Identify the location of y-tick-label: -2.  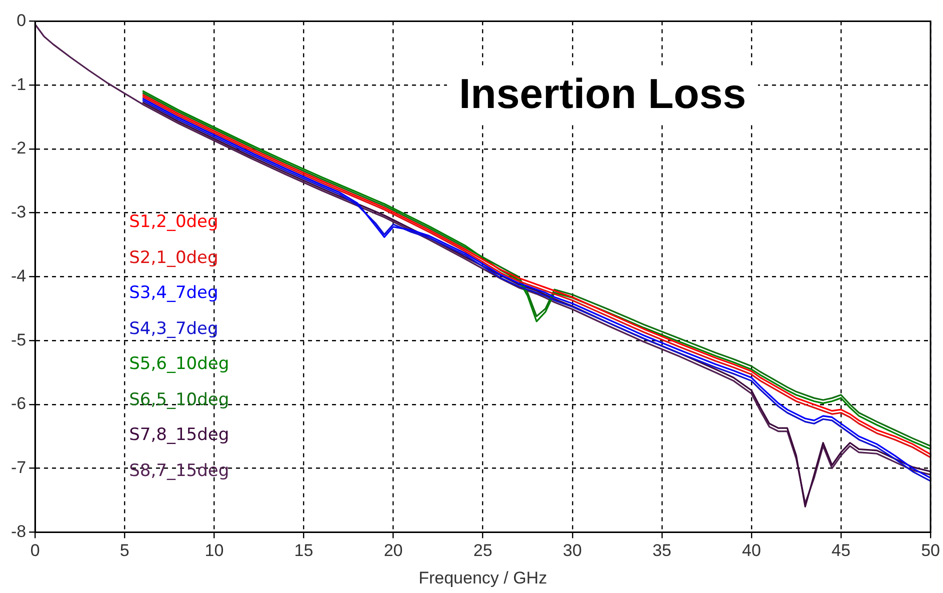
(18, 148).